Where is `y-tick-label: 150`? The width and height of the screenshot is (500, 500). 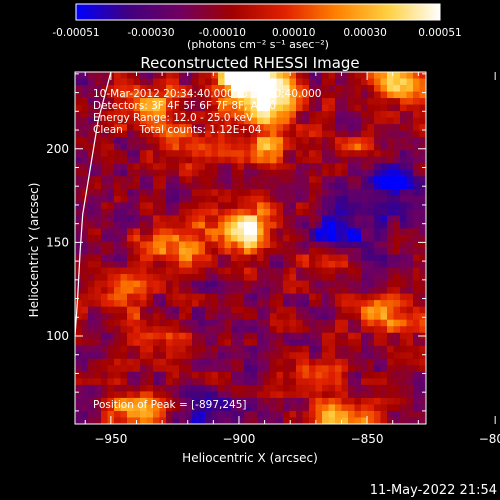
y-tick-label: 150 is located at coordinates (57, 242).